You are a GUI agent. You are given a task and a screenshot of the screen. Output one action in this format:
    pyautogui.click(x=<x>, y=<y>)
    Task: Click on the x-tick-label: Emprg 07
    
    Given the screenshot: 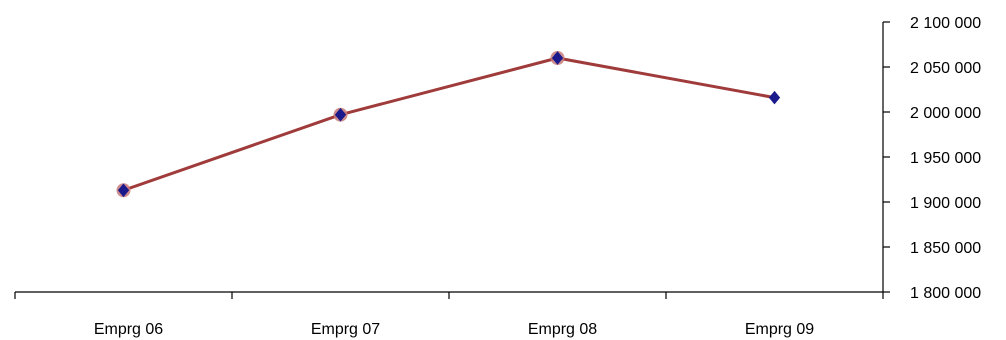 What is the action you would take?
    pyautogui.click(x=345, y=329)
    